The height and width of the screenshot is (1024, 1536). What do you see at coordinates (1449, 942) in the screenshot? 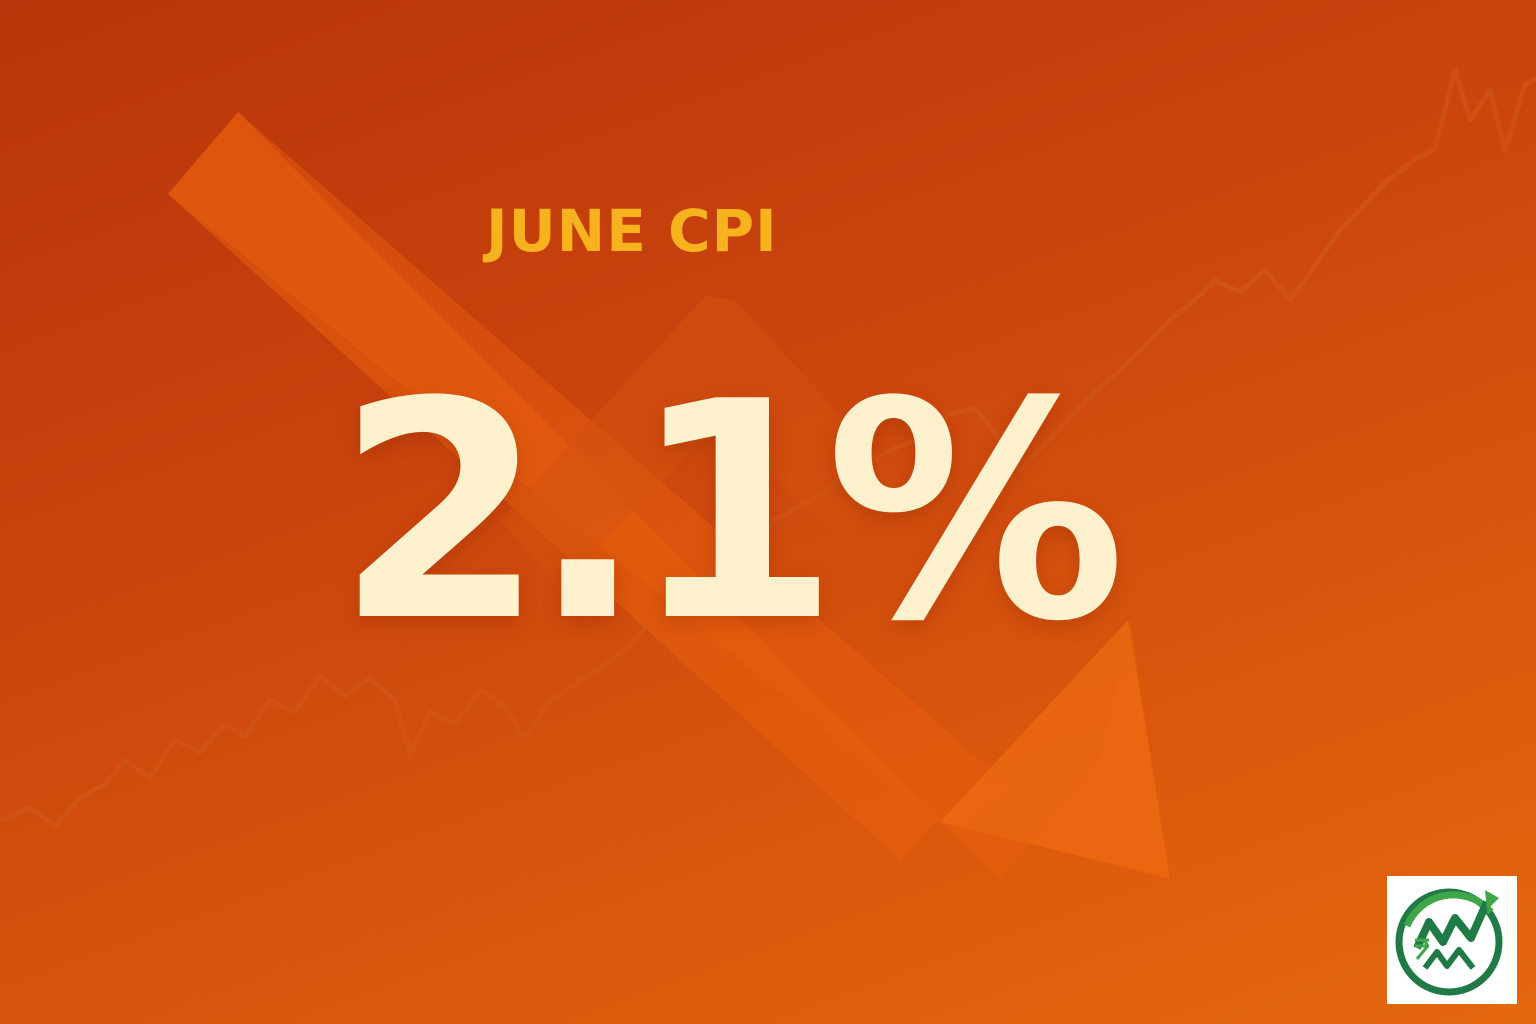
I see `brand-logo-icon` at bounding box center [1449, 942].